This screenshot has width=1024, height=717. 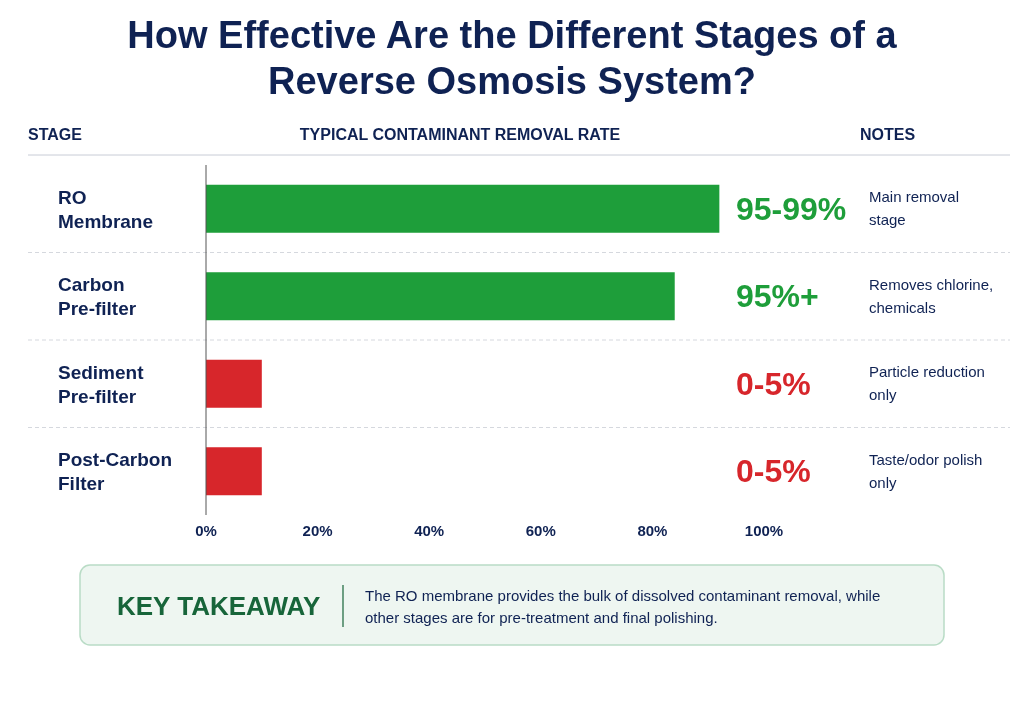 What do you see at coordinates (429, 530) in the screenshot?
I see `x-tick-label: 40%` at bounding box center [429, 530].